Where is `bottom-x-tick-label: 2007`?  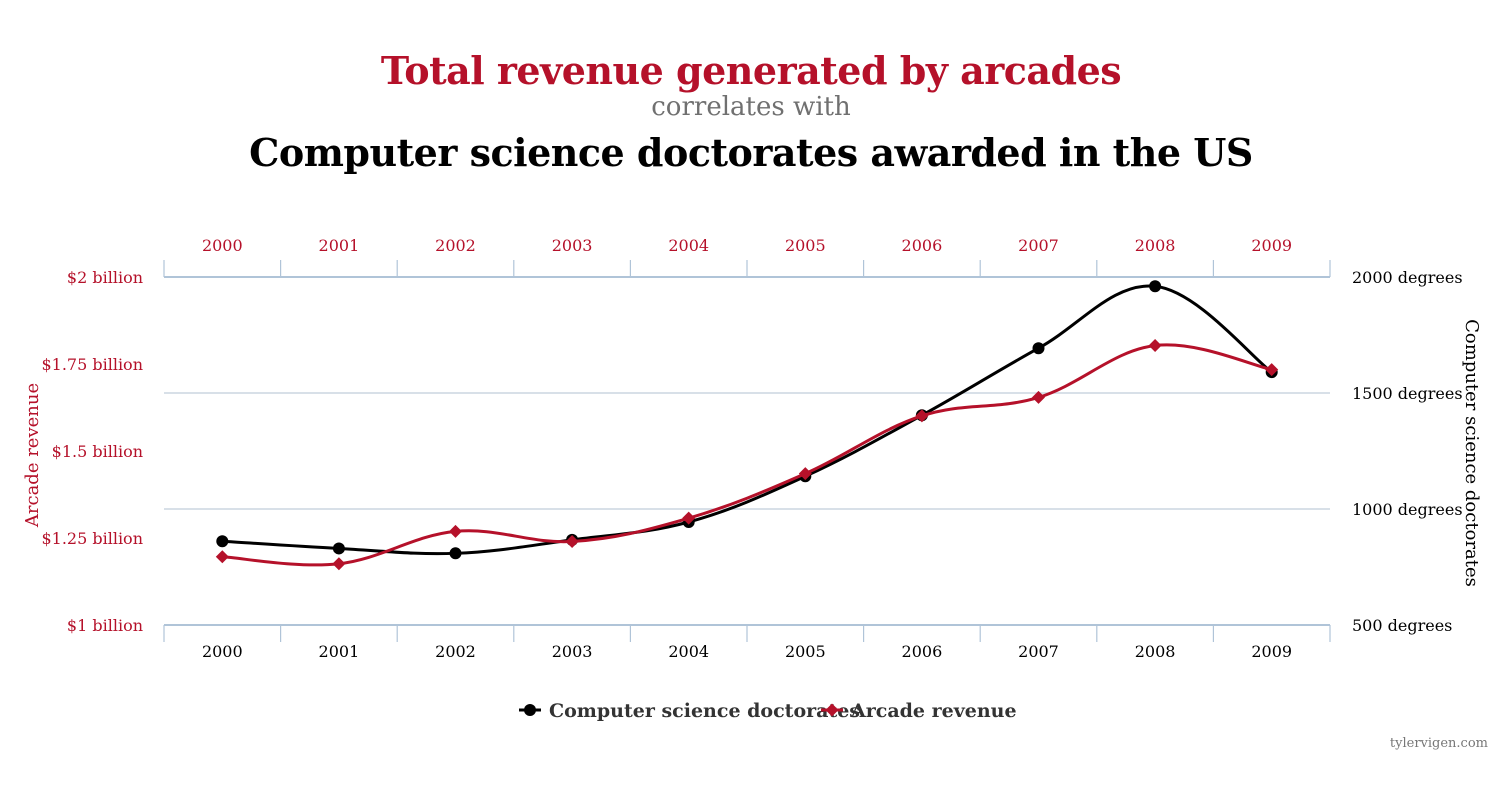
bottom-x-tick-label: 2007 is located at coordinates (1038, 651).